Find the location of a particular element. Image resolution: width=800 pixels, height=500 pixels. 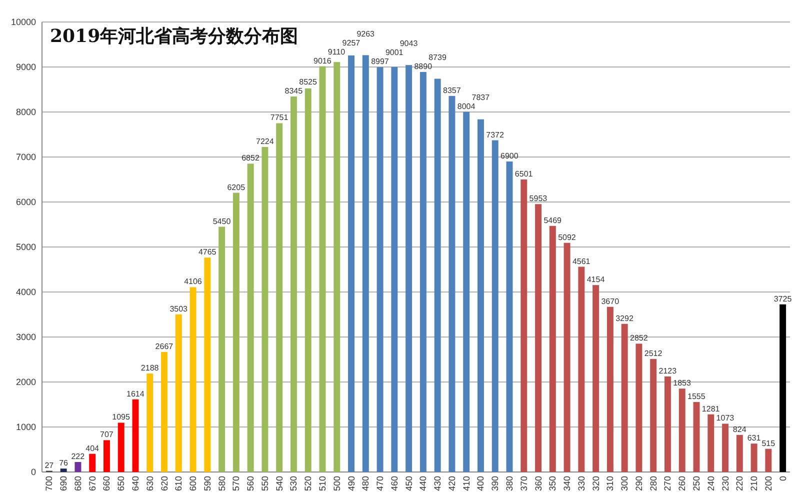

data-label: 7837 is located at coordinates (481, 97).